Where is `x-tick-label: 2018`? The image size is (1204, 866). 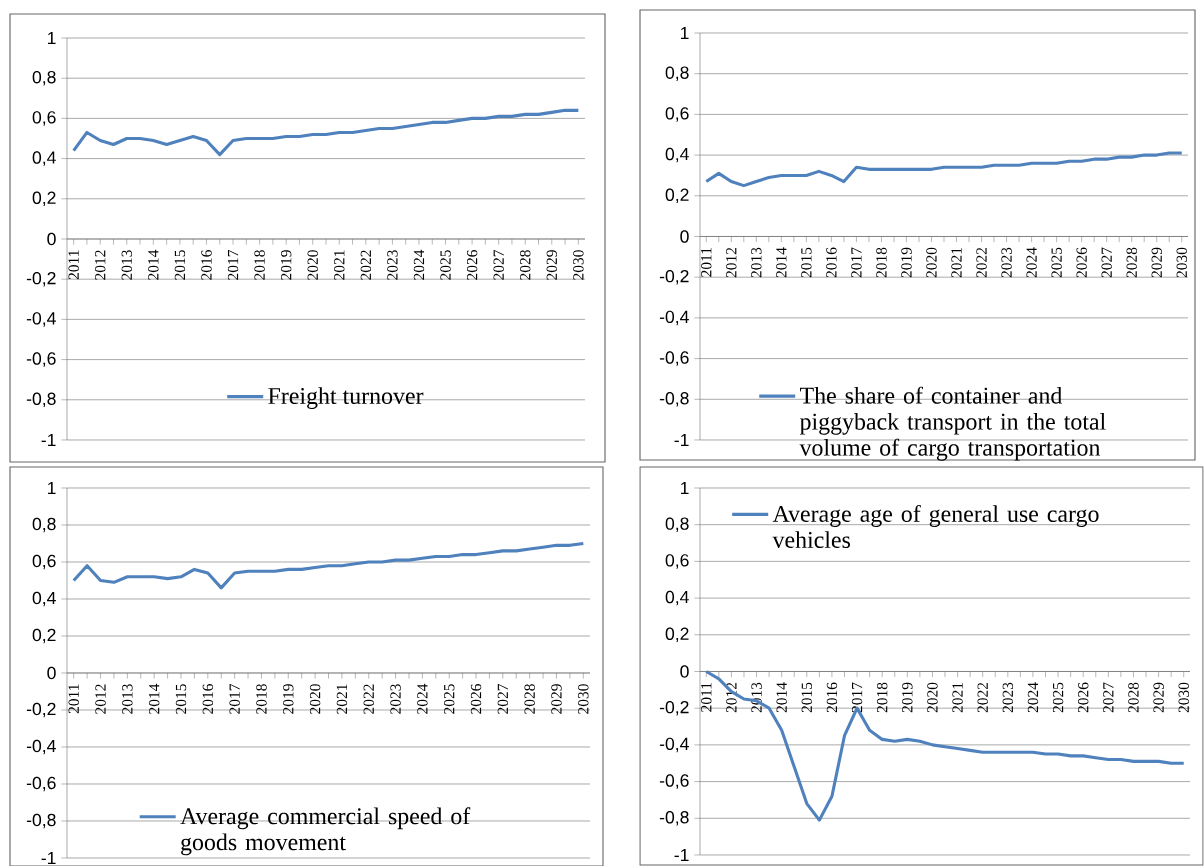 x-tick-label: 2018 is located at coordinates (259, 265).